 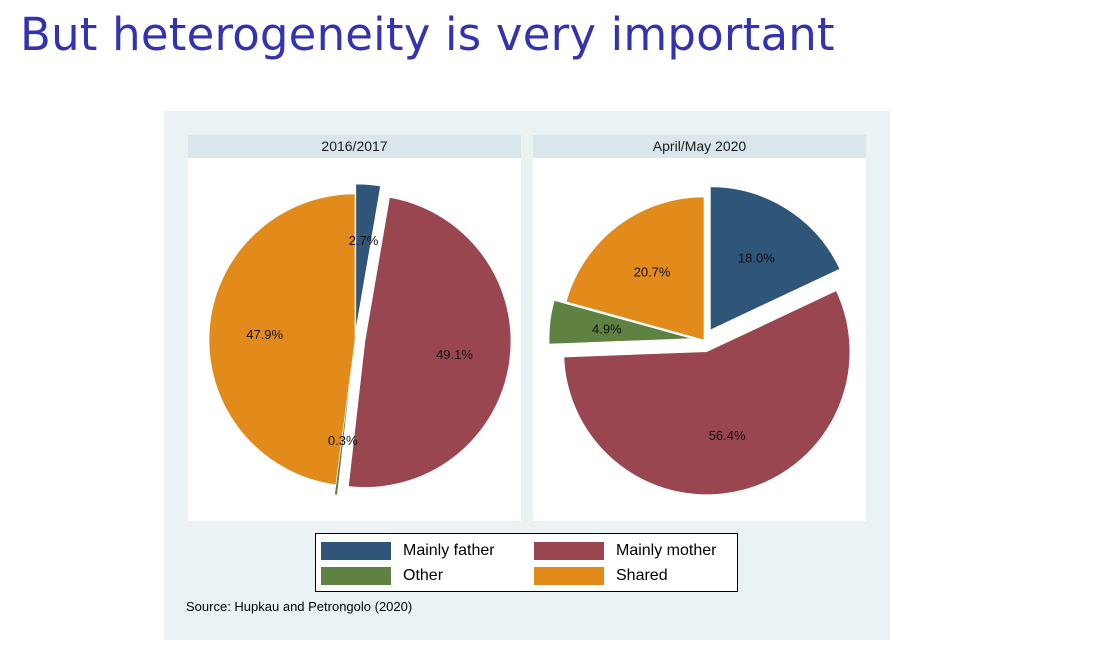 What do you see at coordinates (607, 329) in the screenshot?
I see `slice-label-other: 4.9%` at bounding box center [607, 329].